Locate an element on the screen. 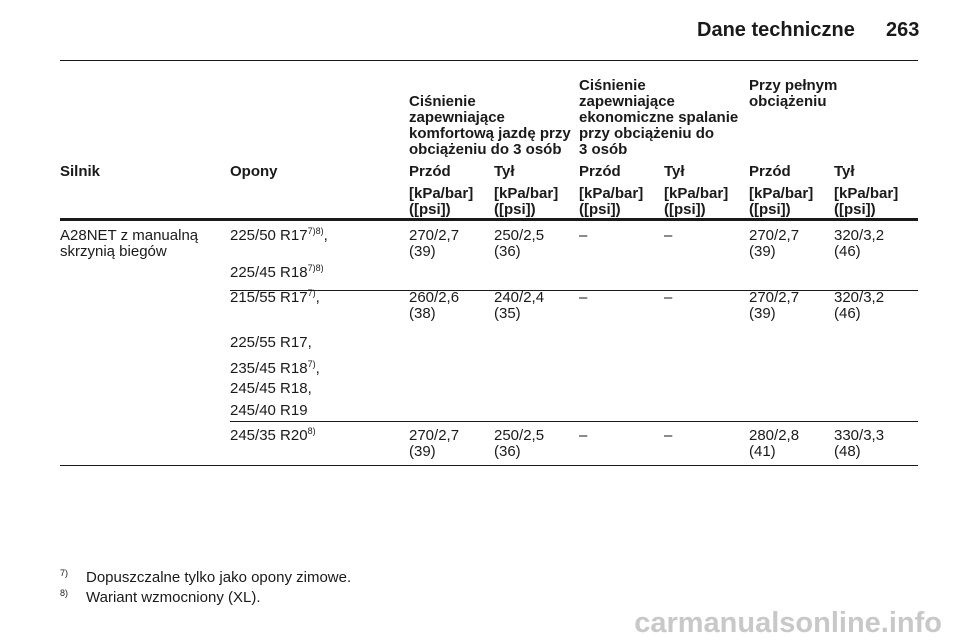 The width and height of the screenshot is (960, 642). tire-size: 235/45 R187), is located at coordinates (275, 368).